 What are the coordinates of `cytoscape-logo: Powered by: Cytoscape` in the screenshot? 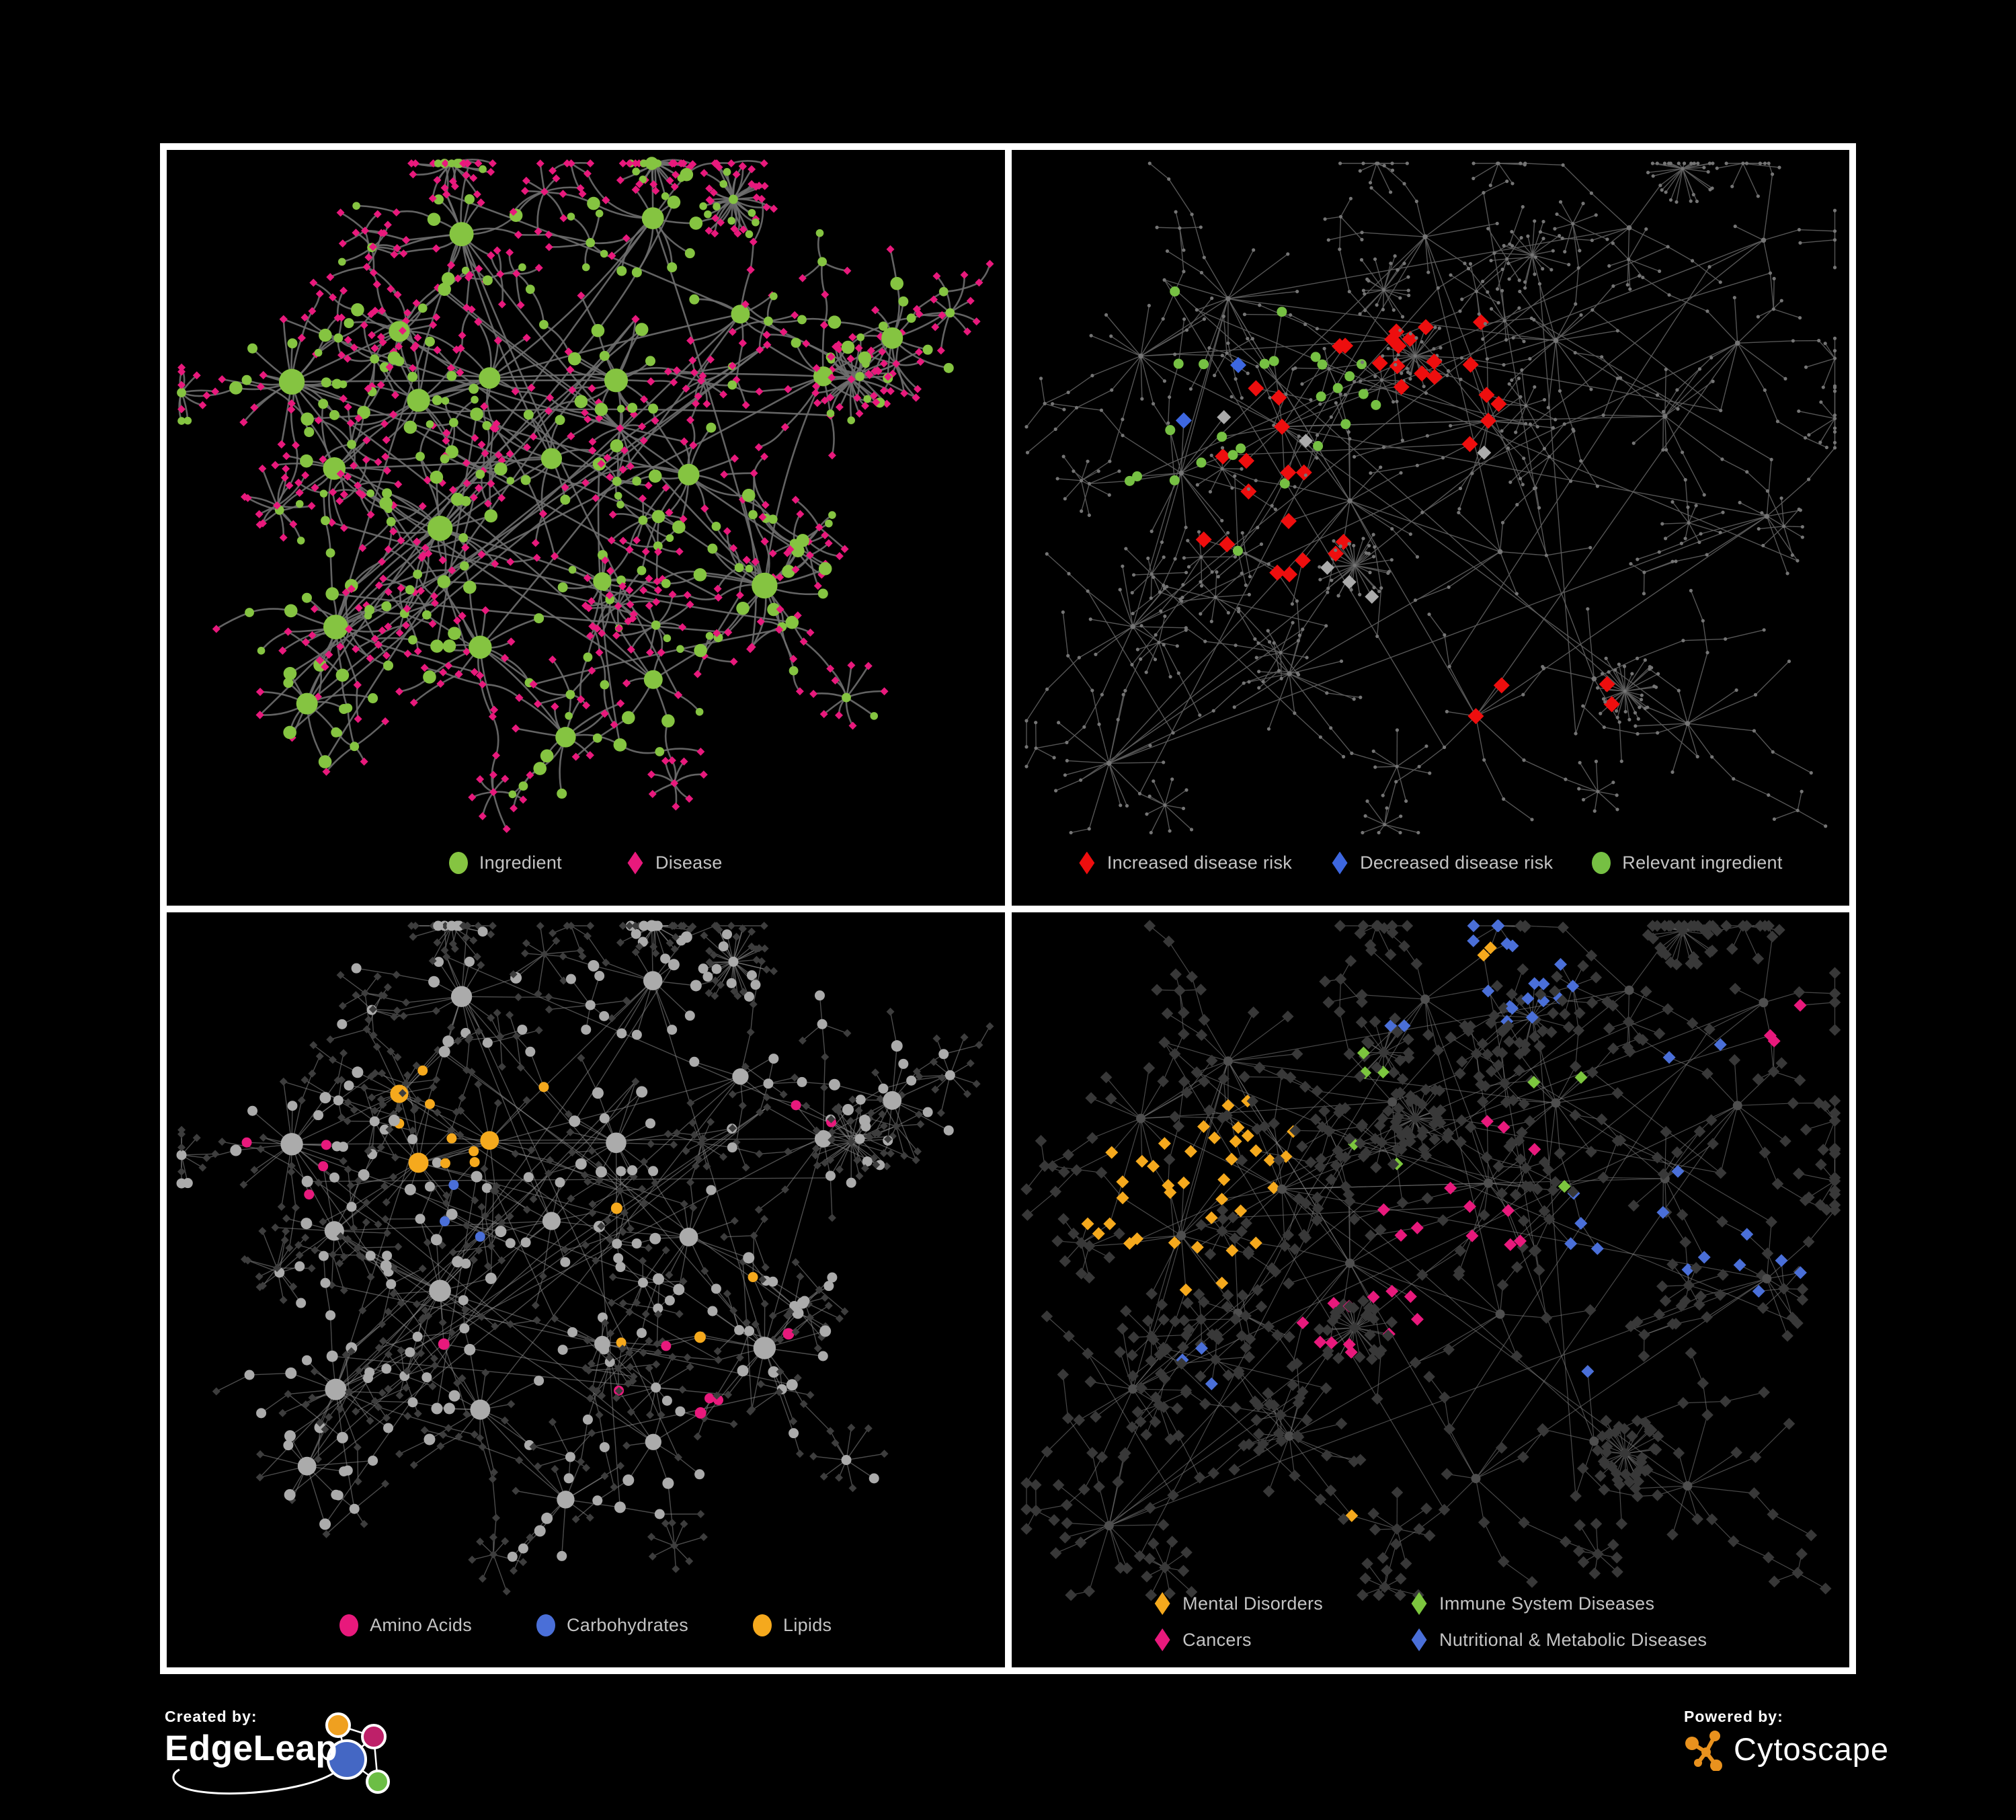 It's located at (1825, 1758).